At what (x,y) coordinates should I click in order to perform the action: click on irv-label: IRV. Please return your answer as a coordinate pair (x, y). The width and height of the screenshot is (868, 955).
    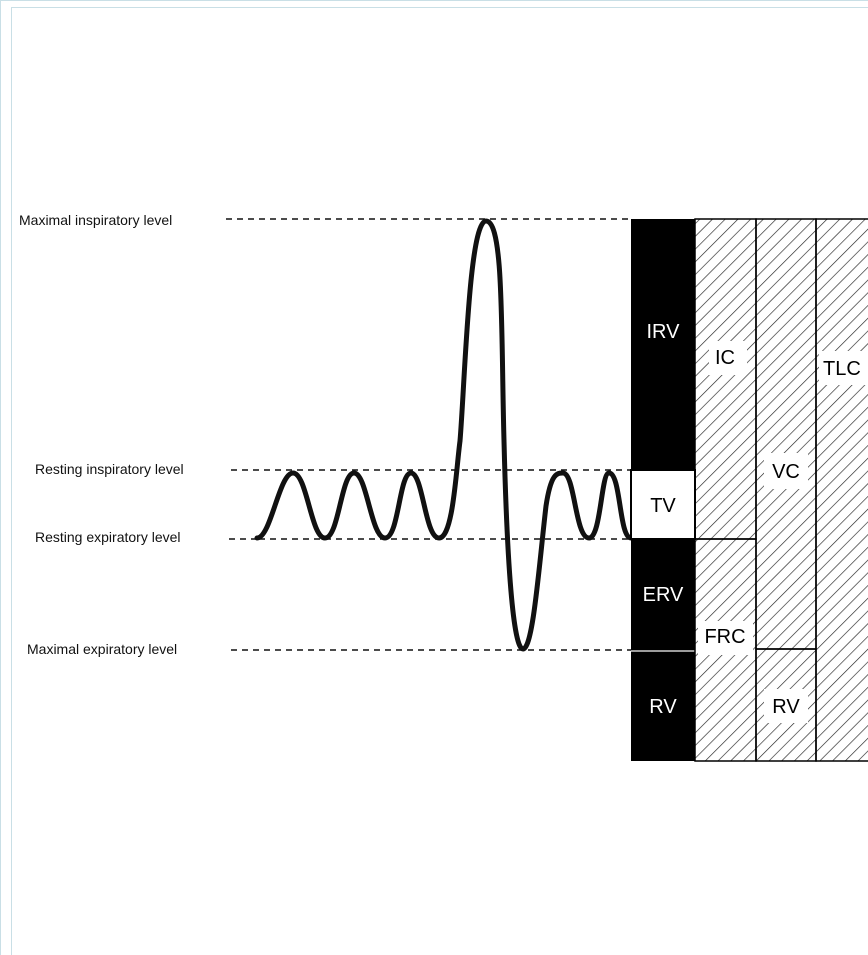
    Looking at the image, I should click on (664, 332).